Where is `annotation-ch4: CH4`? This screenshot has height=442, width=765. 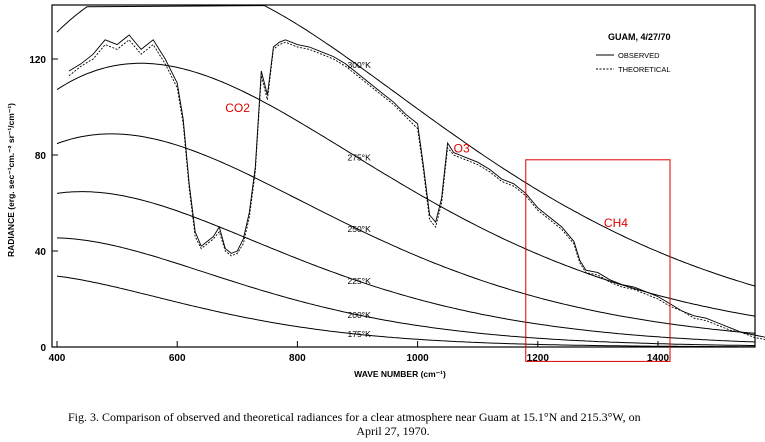 annotation-ch4: CH4 is located at coordinates (616, 223).